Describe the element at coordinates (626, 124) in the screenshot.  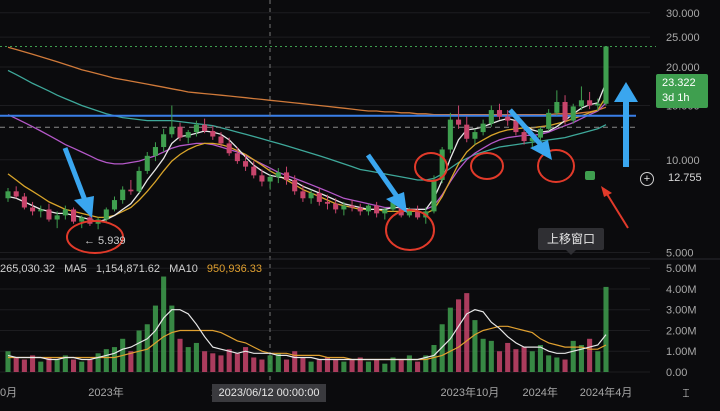
I see `blue-arrow-up` at that location.